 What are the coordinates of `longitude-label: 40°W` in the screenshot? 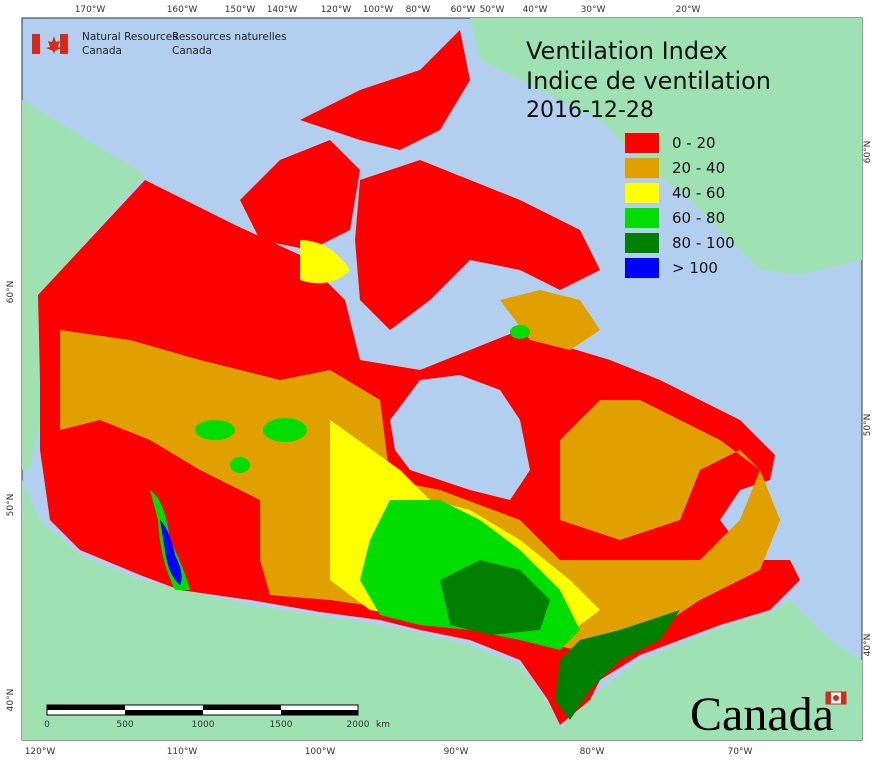 It's located at (535, 10).